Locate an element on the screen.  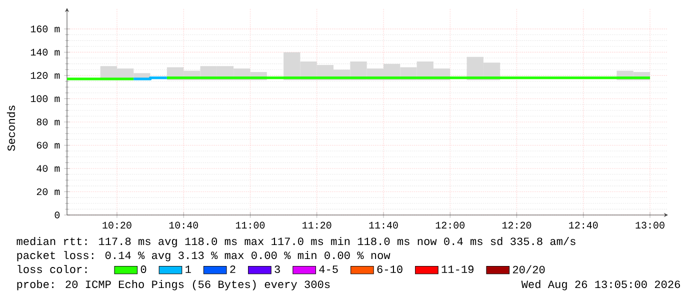
y-tick-label: 140 m is located at coordinates (45, 52).